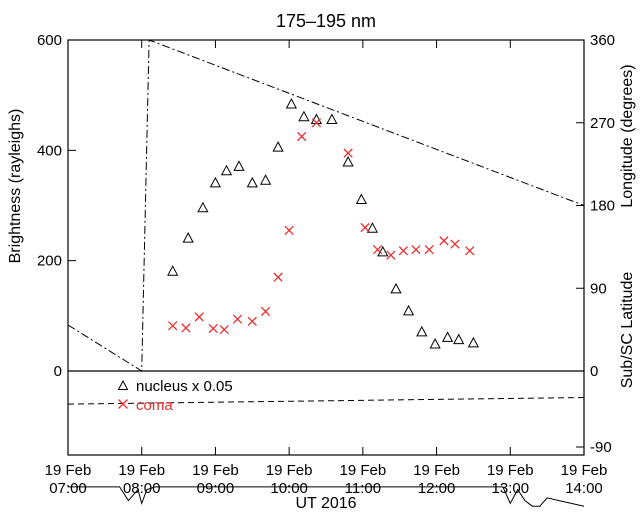 The height and width of the screenshot is (515, 641). Describe the element at coordinates (49, 261) in the screenshot. I see `left-tick-label: 200` at that location.